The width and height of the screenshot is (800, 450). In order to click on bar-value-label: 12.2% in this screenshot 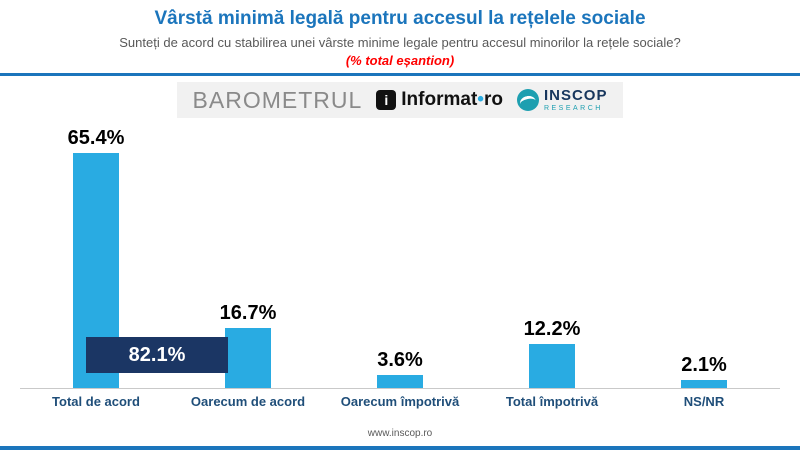, I will do `click(552, 329)`.